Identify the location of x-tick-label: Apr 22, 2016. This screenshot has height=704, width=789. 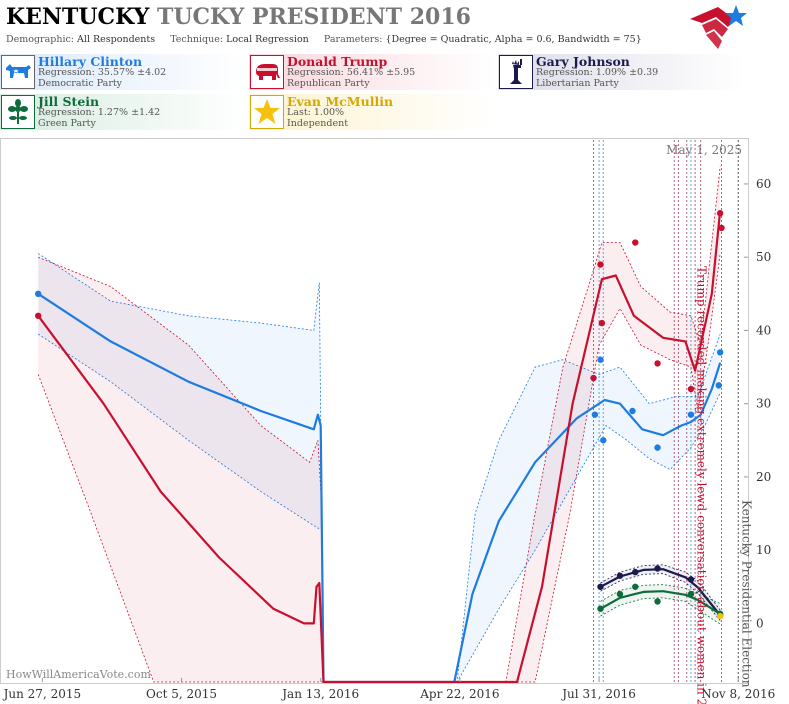
(459, 694).